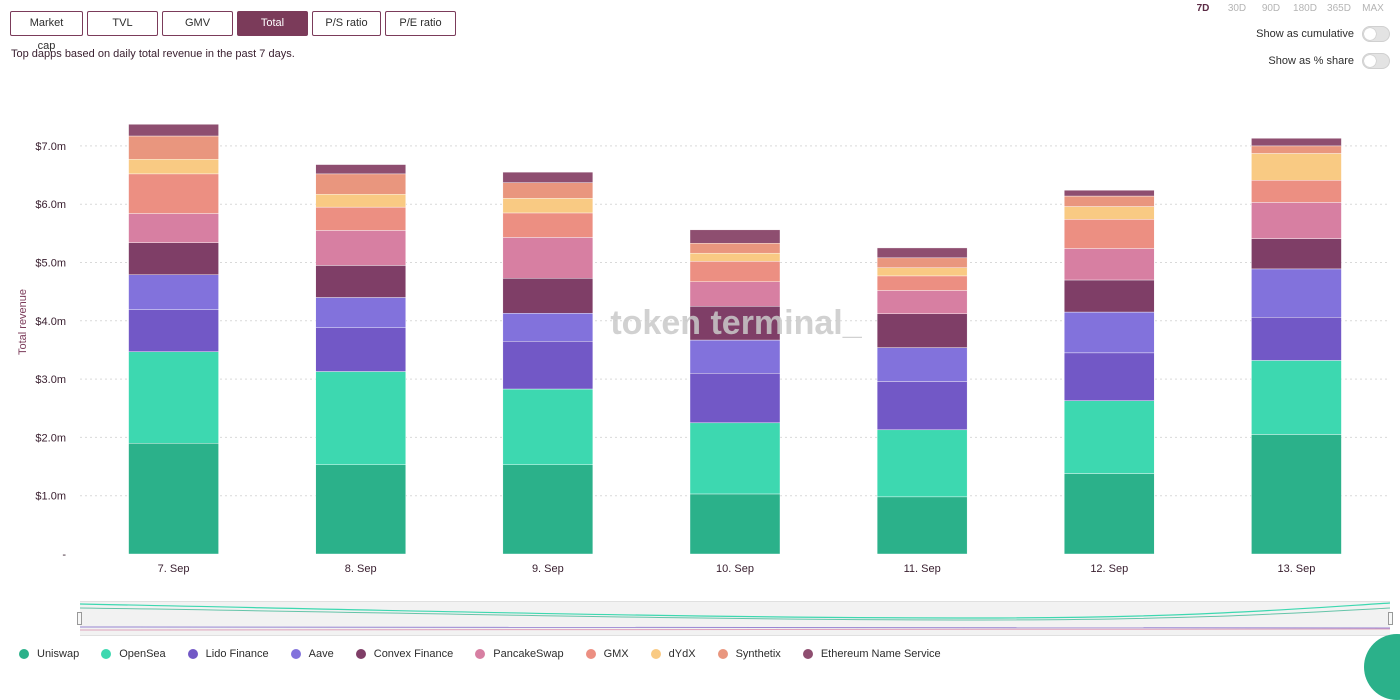 The image size is (1400, 700). What do you see at coordinates (79, 618) in the screenshot?
I see `navigator-left-handle` at bounding box center [79, 618].